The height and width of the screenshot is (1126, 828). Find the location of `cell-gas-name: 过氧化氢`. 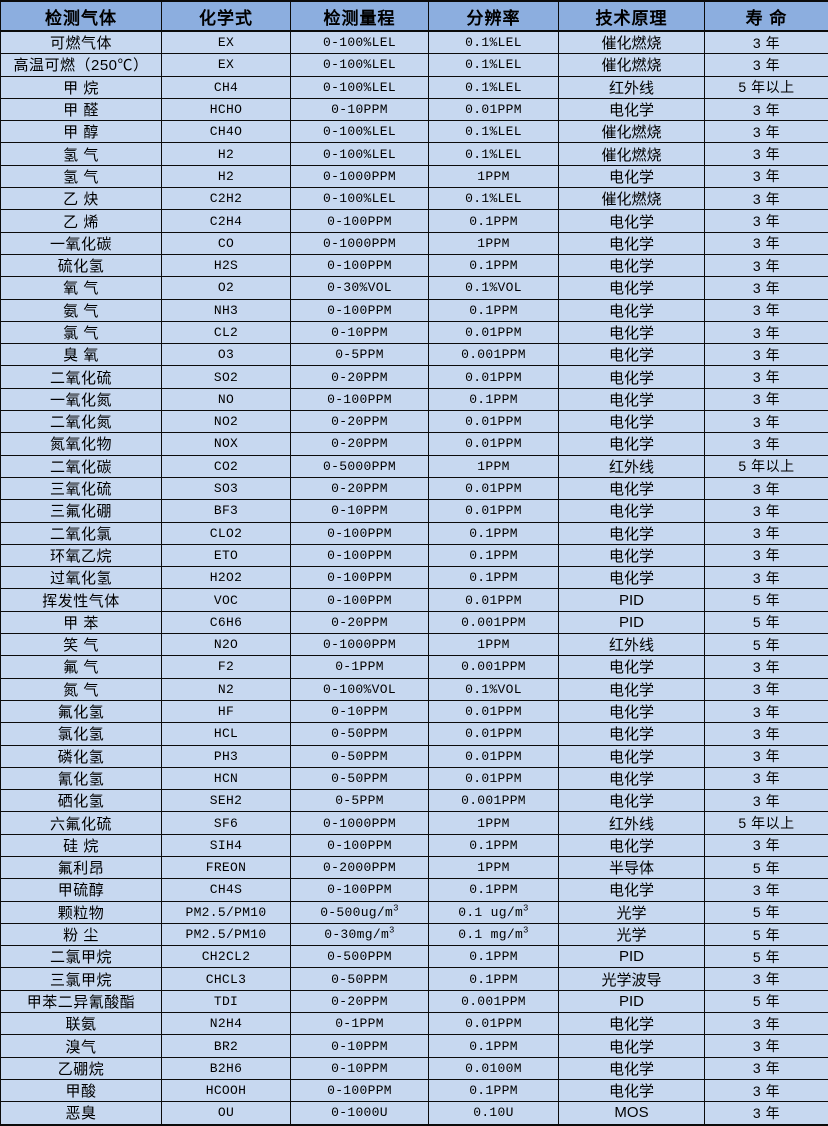

cell-gas-name: 过氧化氢 is located at coordinates (81, 578).